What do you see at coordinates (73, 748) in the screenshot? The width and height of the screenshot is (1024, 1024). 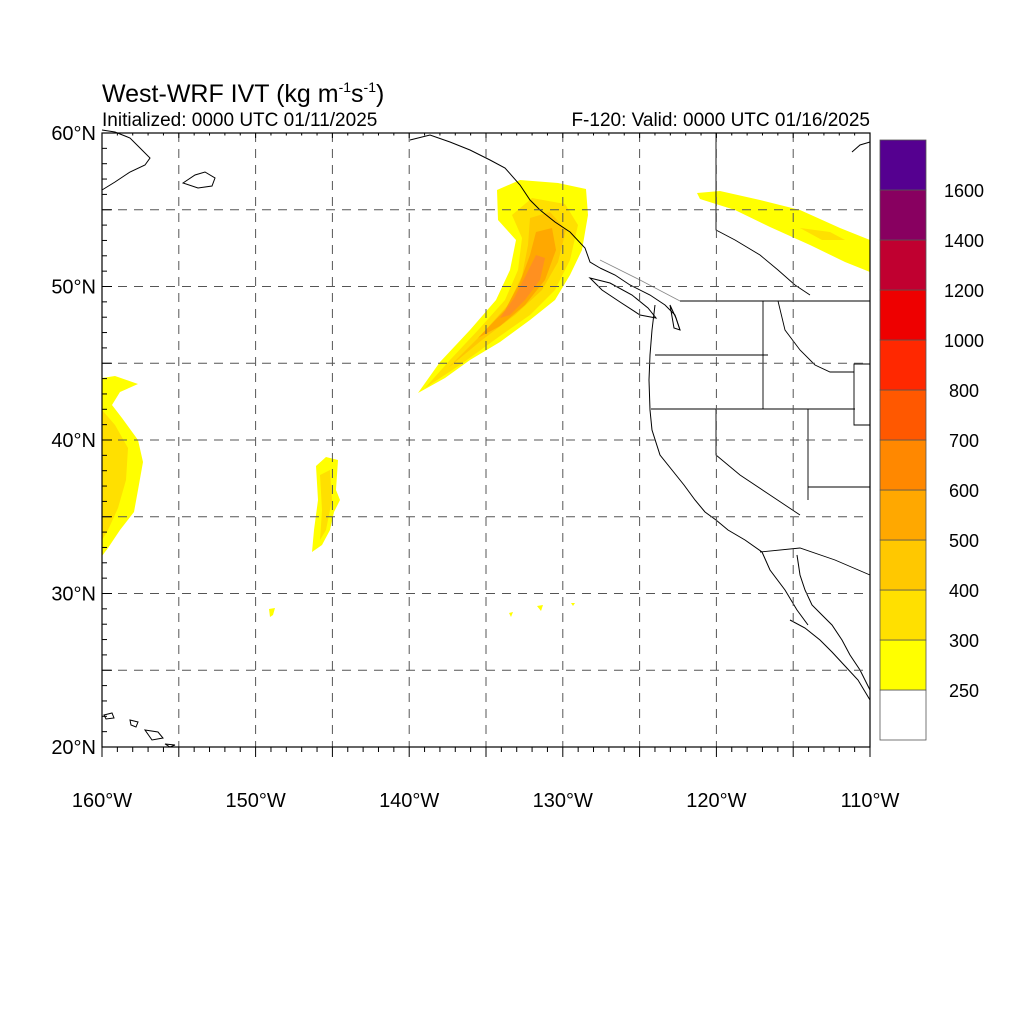 I see `lat-tick-label: 20°N` at bounding box center [73, 748].